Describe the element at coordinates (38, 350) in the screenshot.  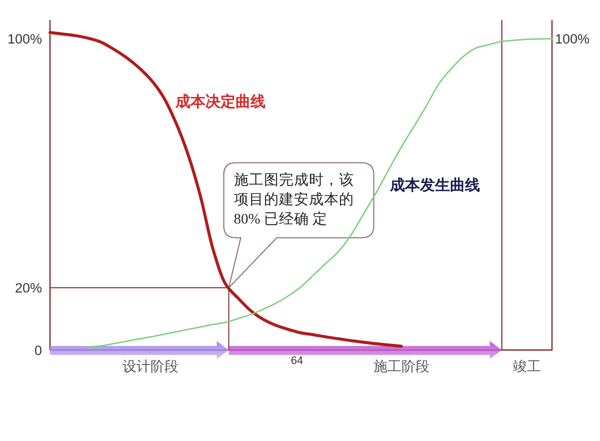
I see `y-tick-label: 0` at that location.